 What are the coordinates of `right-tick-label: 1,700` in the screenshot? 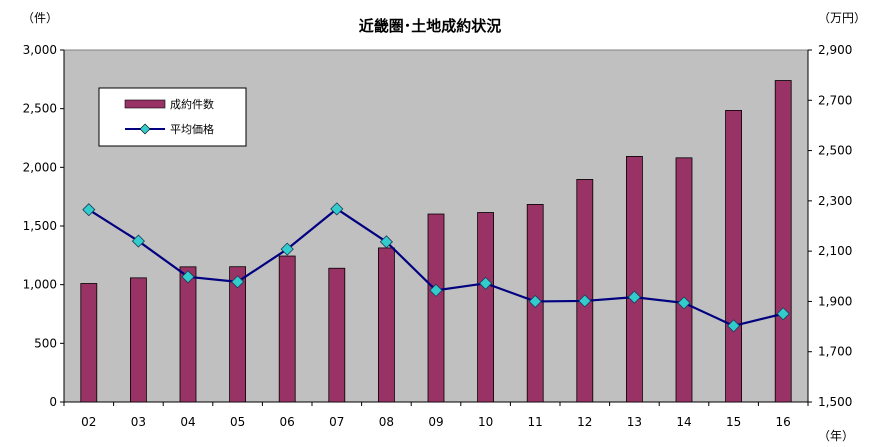 It's located at (835, 352).